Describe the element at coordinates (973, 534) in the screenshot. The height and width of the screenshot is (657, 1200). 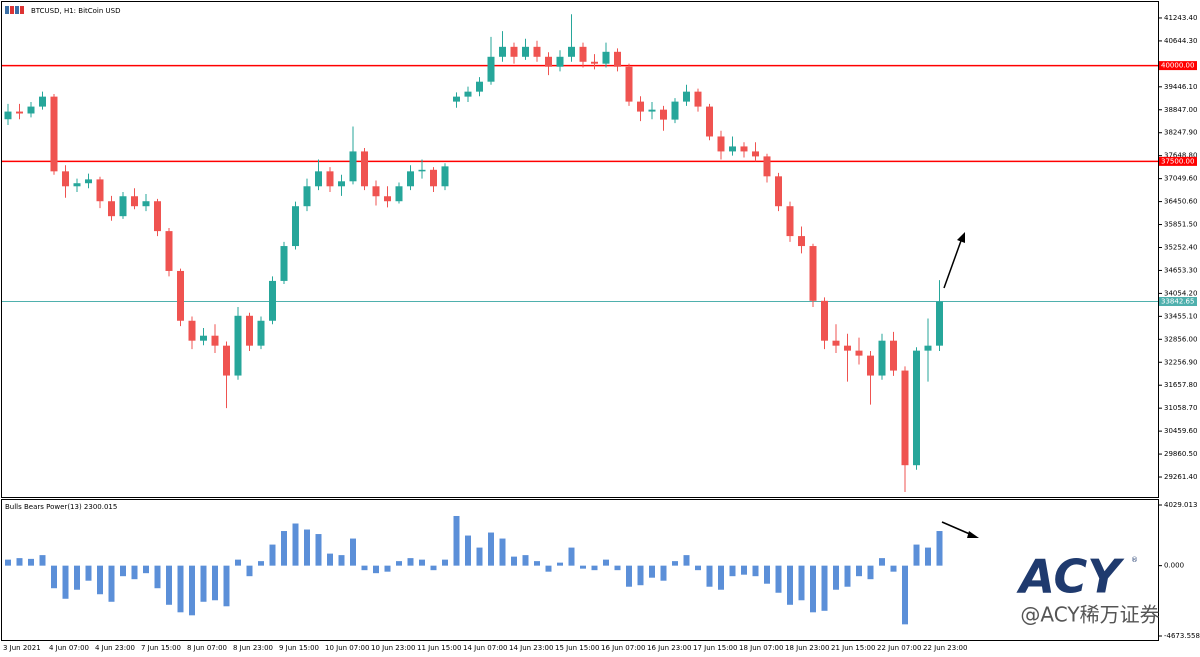
I see `arrow-head` at that location.